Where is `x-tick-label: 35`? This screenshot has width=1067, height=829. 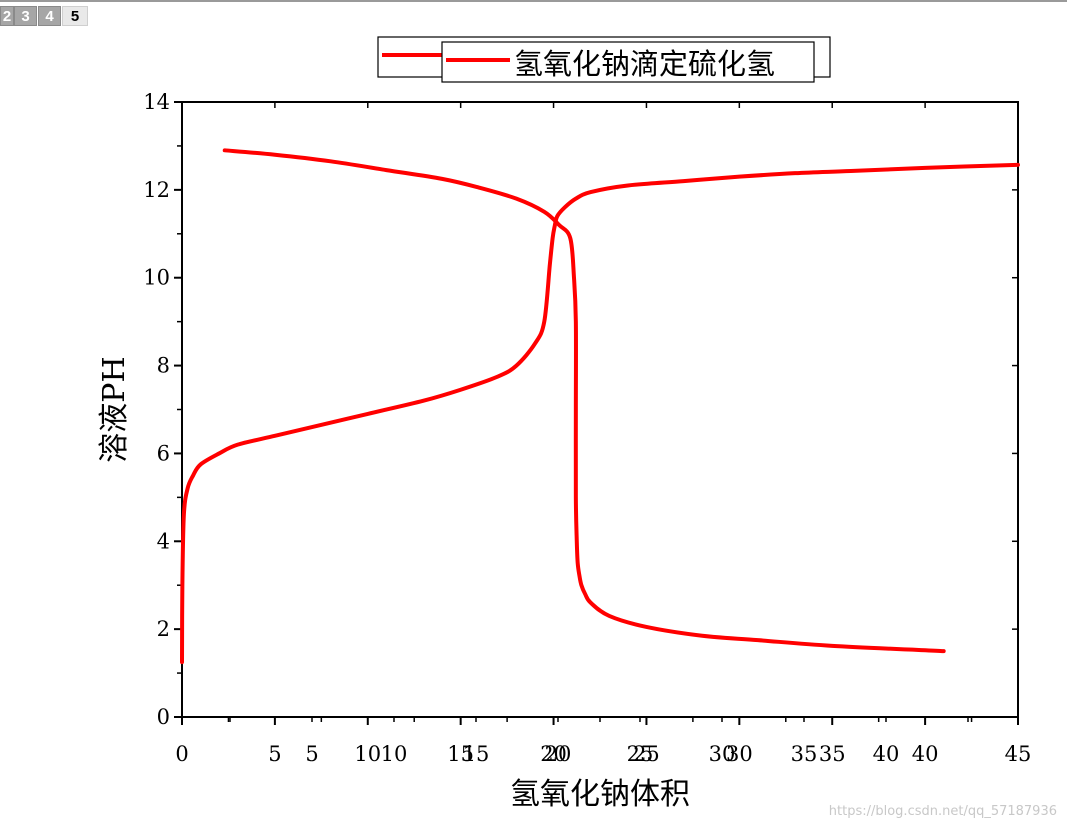 x-tick-label: 35 is located at coordinates (832, 754).